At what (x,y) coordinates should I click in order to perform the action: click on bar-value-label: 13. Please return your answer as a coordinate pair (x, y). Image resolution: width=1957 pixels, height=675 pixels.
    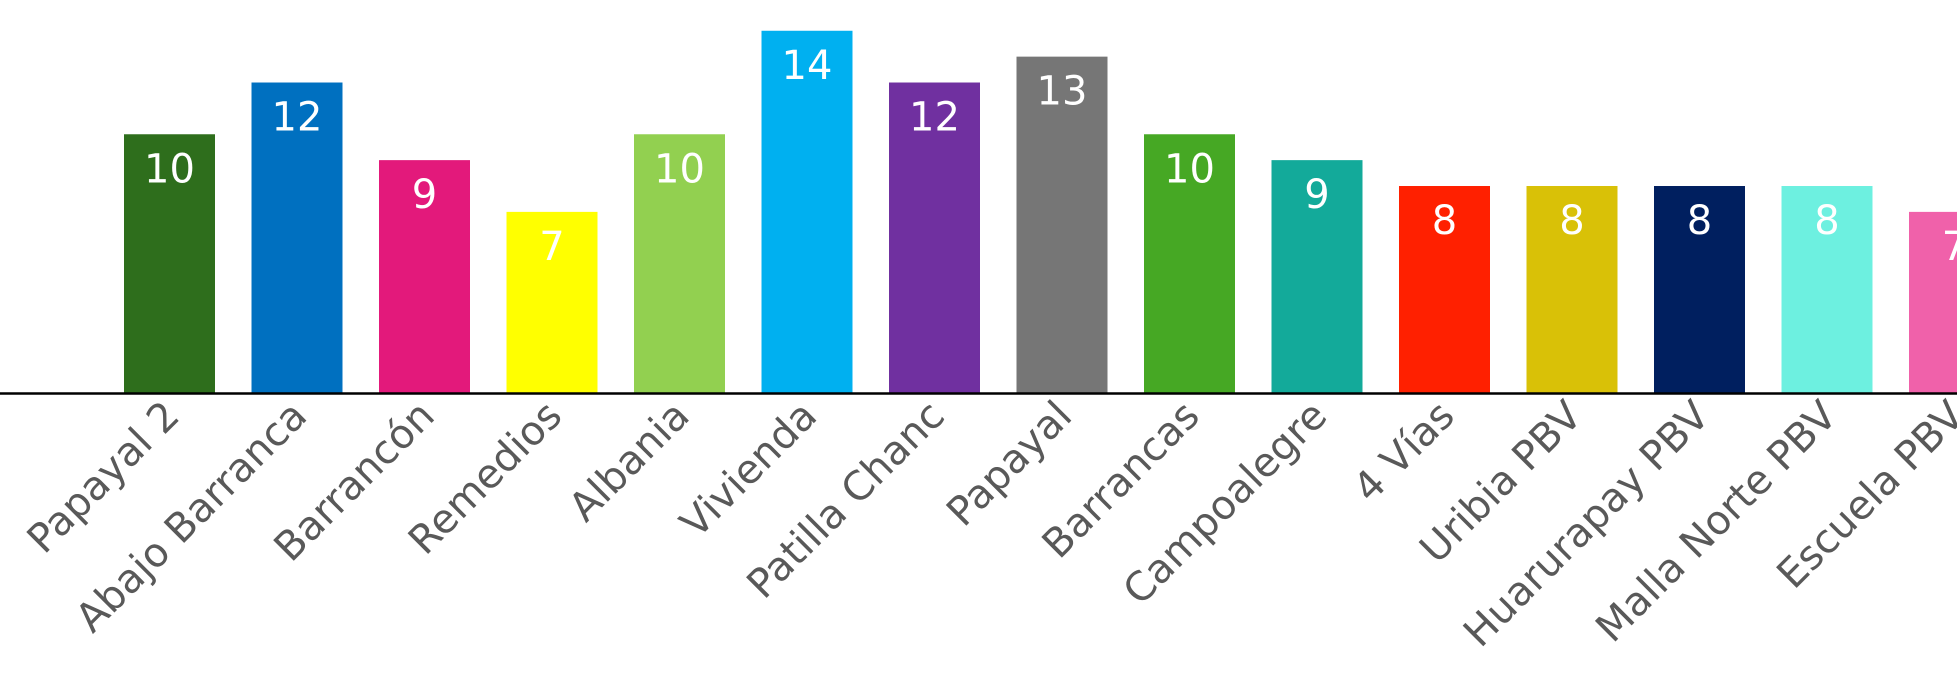
    Looking at the image, I should click on (1062, 92).